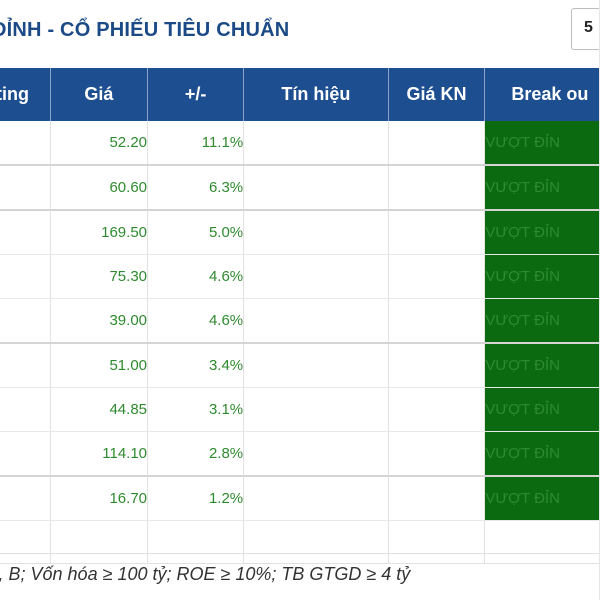 The width and height of the screenshot is (600, 600). What do you see at coordinates (196, 498) in the screenshot?
I see `cell-change: 1.2%` at bounding box center [196, 498].